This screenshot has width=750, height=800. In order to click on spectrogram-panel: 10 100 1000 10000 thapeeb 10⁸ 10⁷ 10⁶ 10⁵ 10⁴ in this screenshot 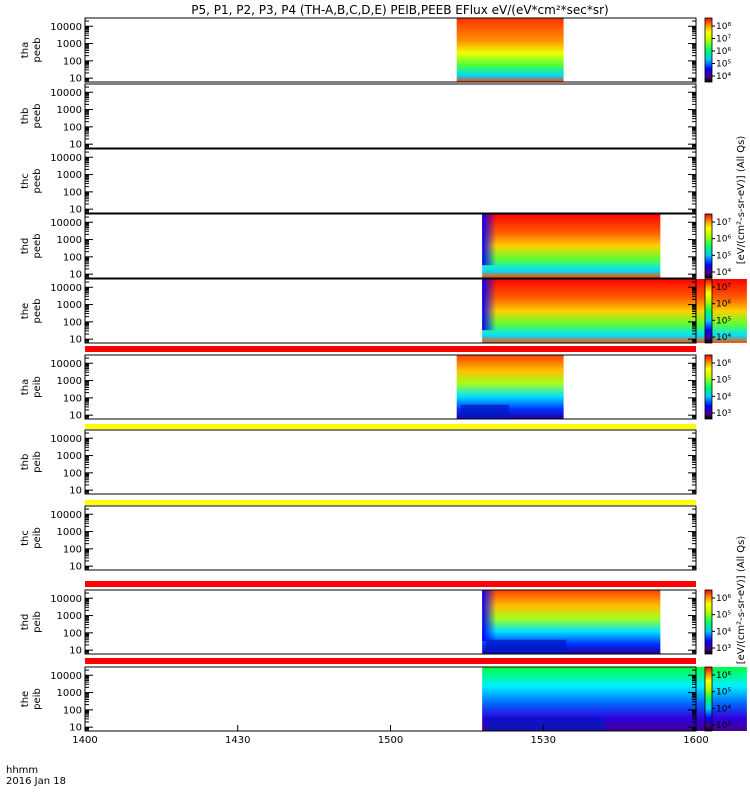, I will do `click(375, 51)`.